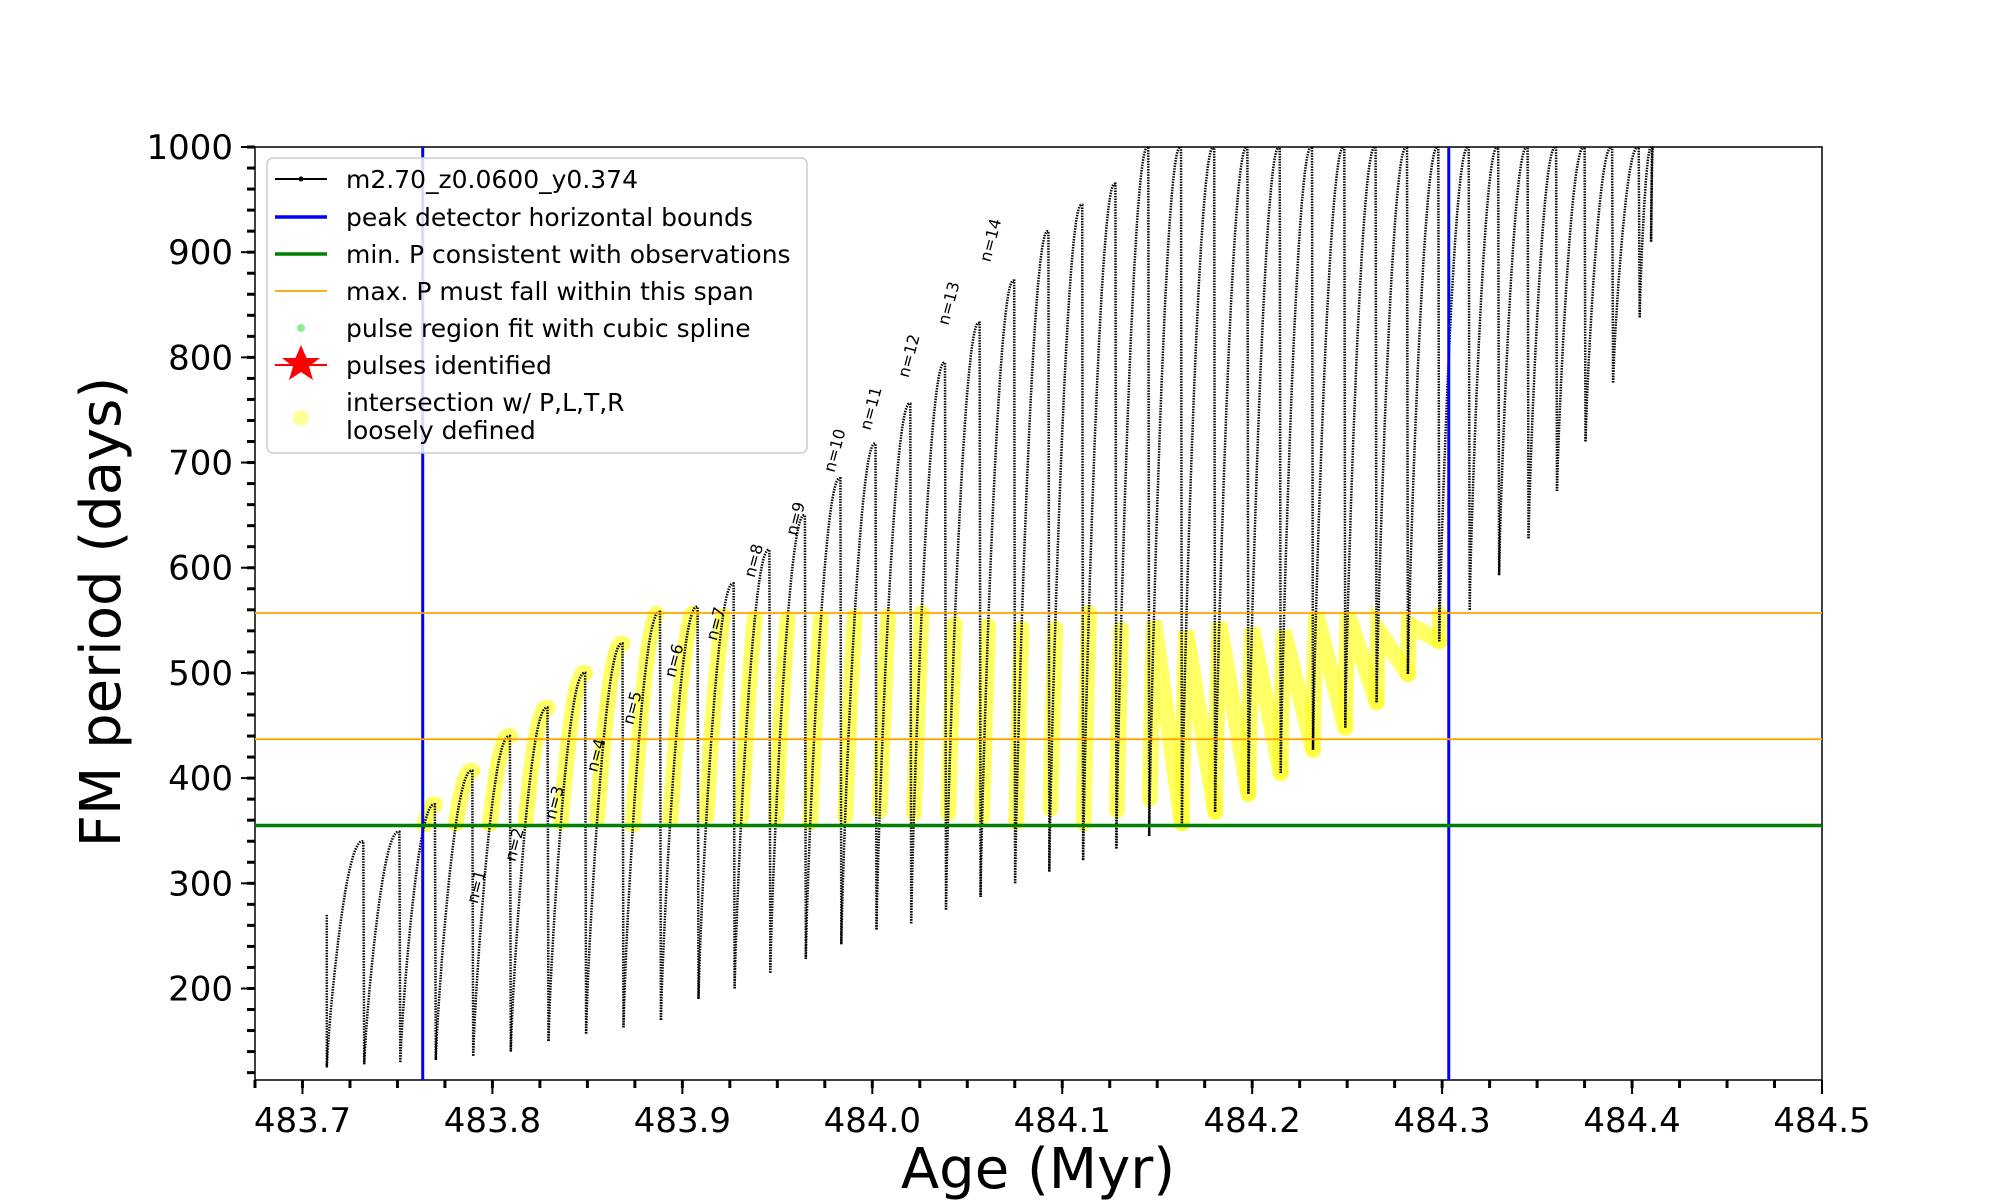 The height and width of the screenshot is (1200, 2000). What do you see at coordinates (872, 1121) in the screenshot?
I see `x-tick-label: 484.0` at bounding box center [872, 1121].